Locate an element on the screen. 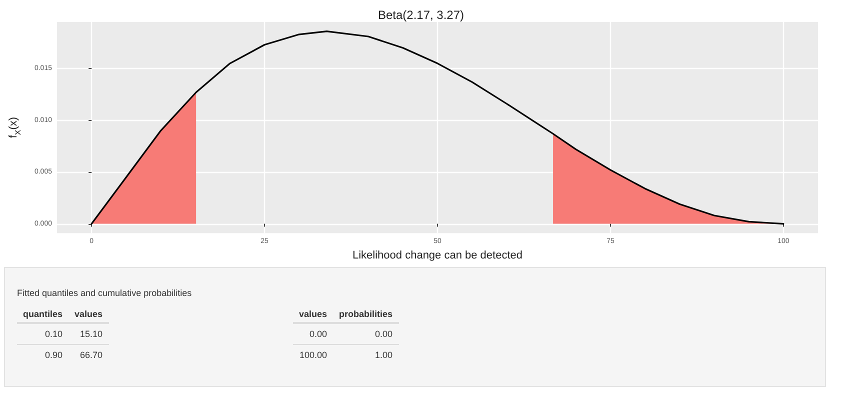  chart-title: Beta(2.17, 3.27) is located at coordinates (421, 15).